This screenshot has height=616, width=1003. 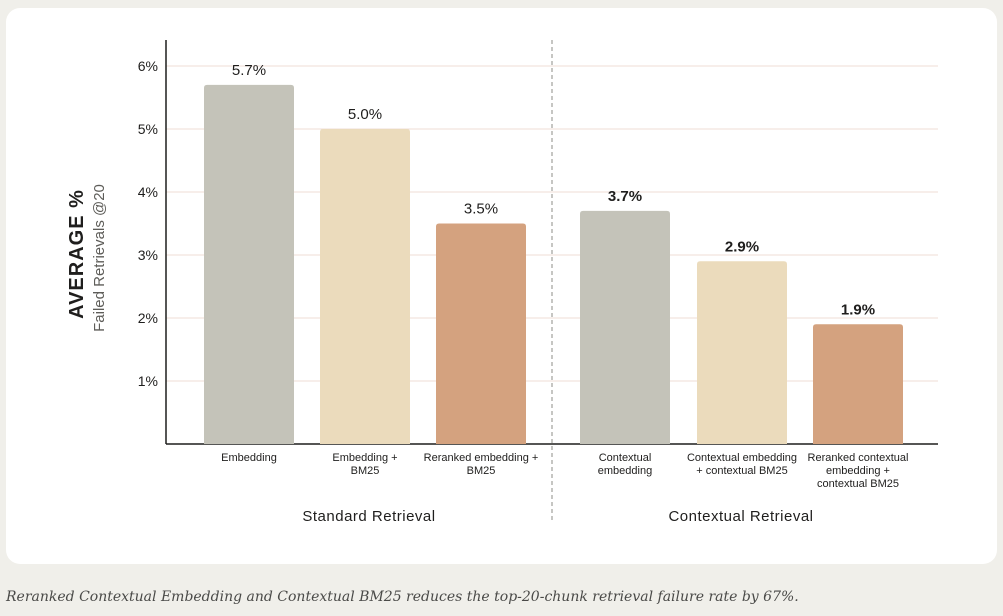 I want to click on group-label: Standard Retrieval, so click(x=368, y=516).